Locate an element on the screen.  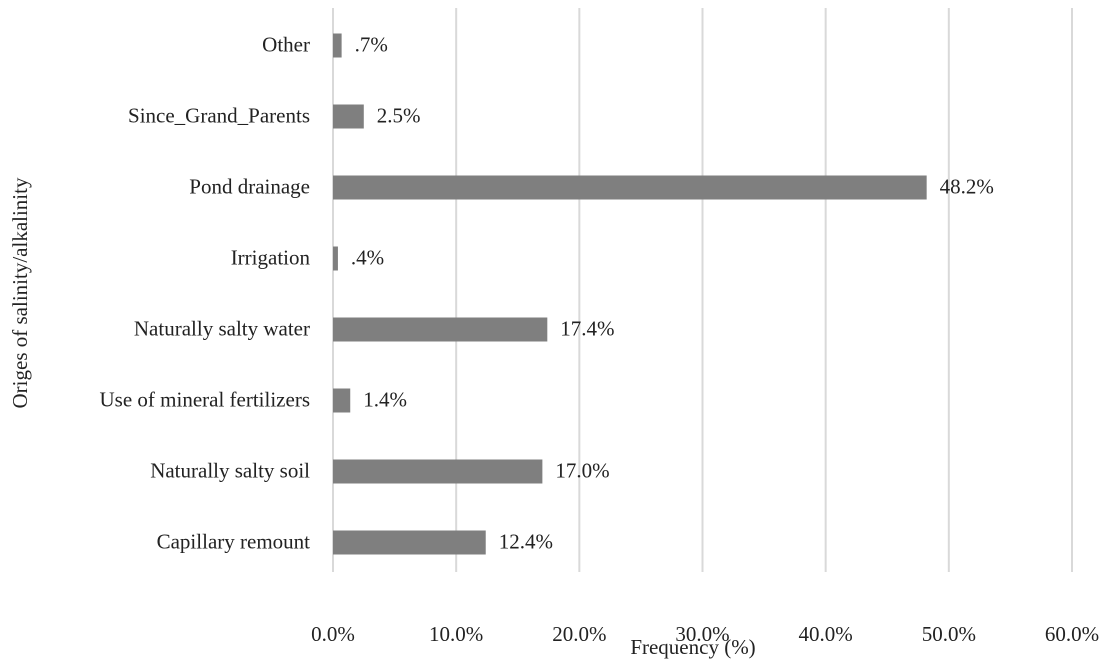
x-tick-label: 60.0% is located at coordinates (1072, 634).